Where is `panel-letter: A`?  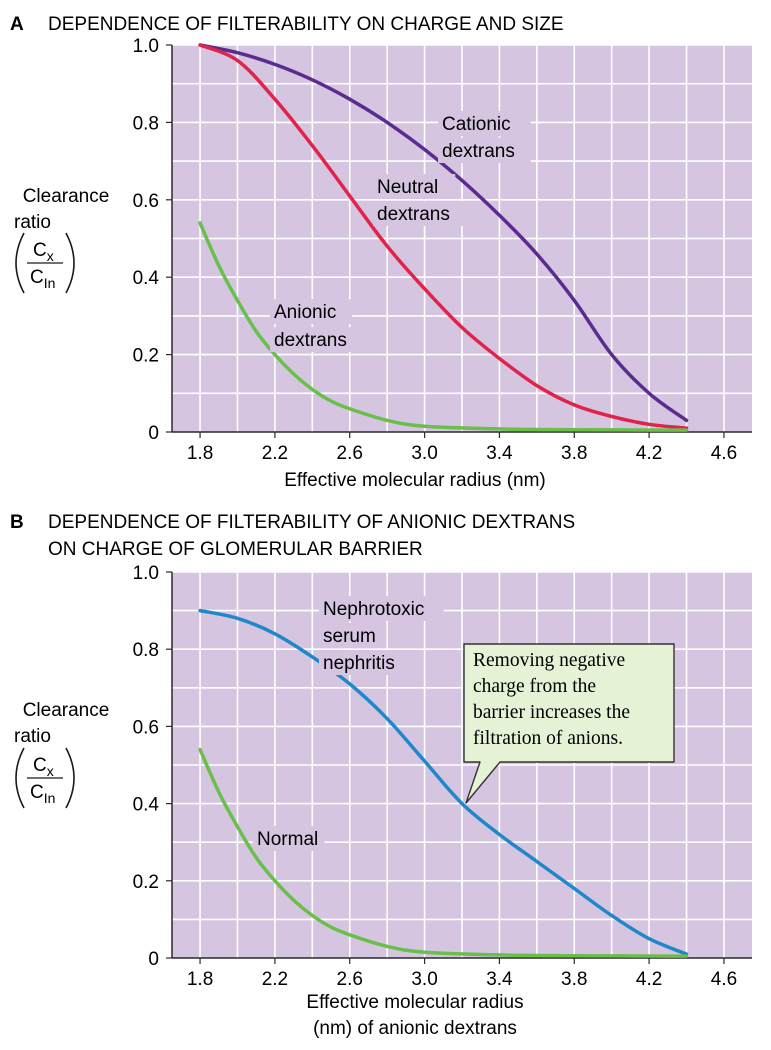
panel-letter: A is located at coordinates (17, 24).